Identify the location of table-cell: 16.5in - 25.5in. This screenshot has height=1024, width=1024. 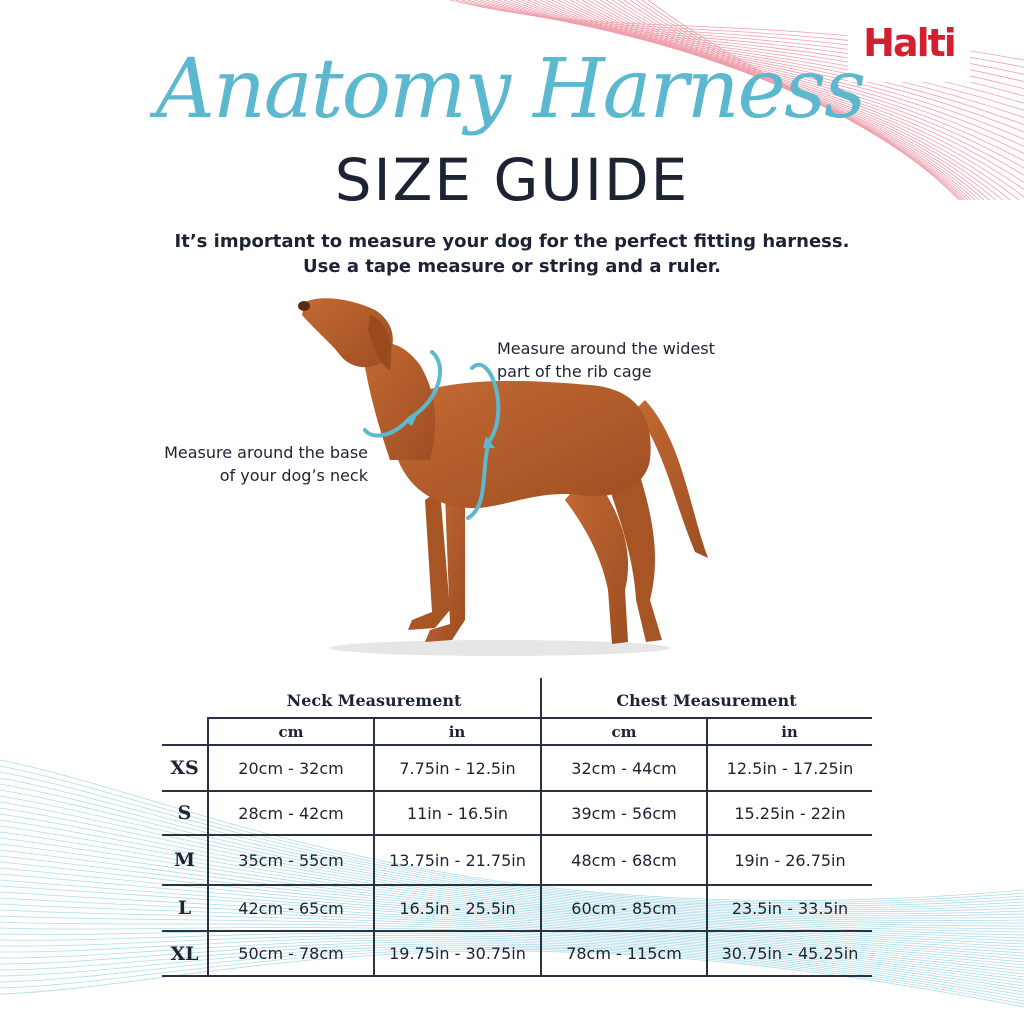
(457, 908).